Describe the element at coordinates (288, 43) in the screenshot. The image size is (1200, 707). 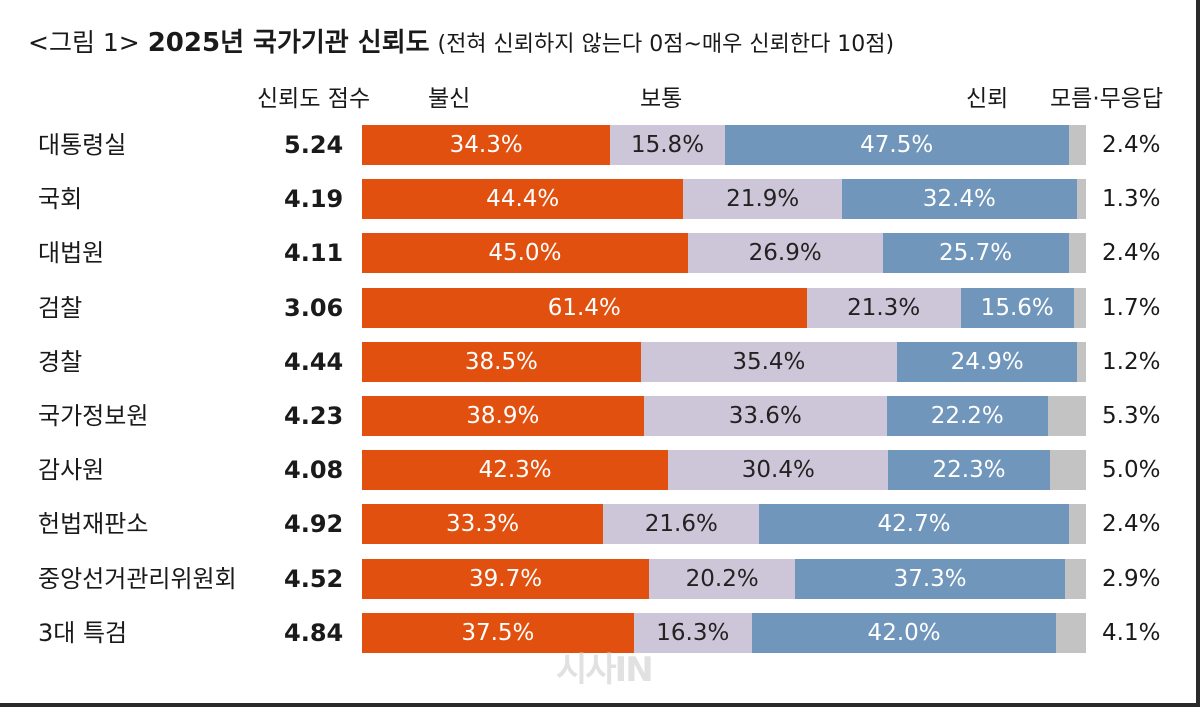
I see `title-text: 2025년 국가기관 신뢰도` at that location.